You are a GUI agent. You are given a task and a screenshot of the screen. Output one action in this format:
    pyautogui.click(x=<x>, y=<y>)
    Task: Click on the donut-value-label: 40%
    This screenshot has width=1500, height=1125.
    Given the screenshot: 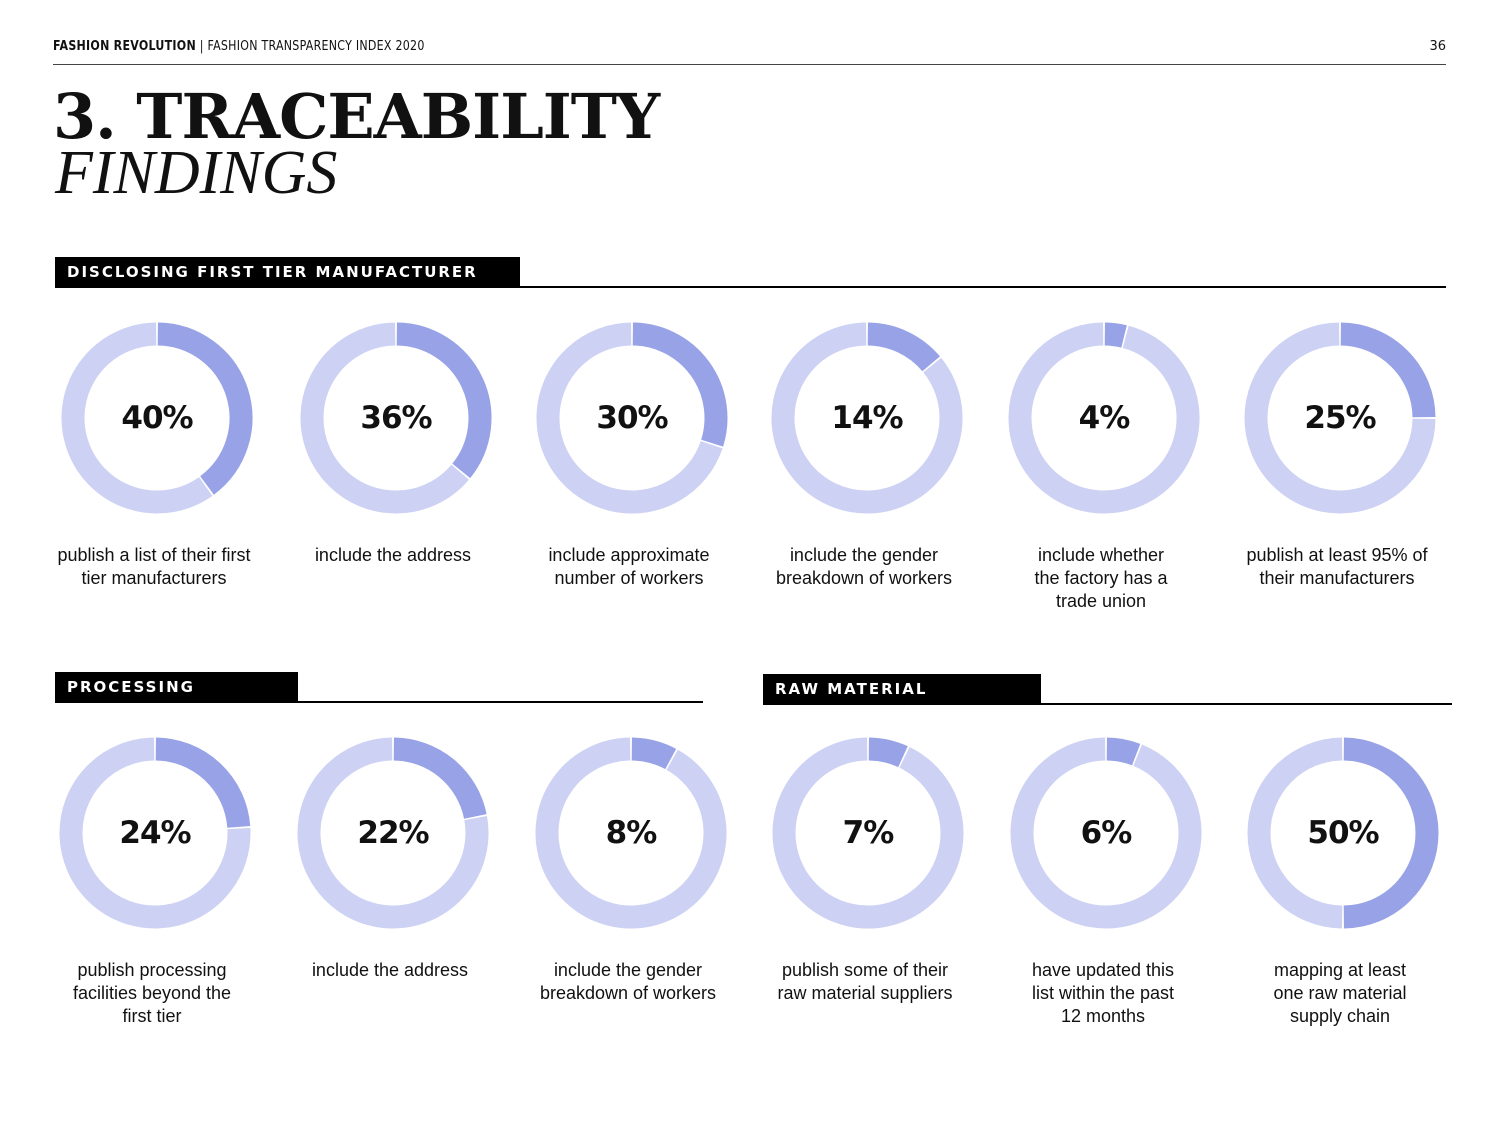 What is the action you would take?
    pyautogui.click(x=157, y=418)
    